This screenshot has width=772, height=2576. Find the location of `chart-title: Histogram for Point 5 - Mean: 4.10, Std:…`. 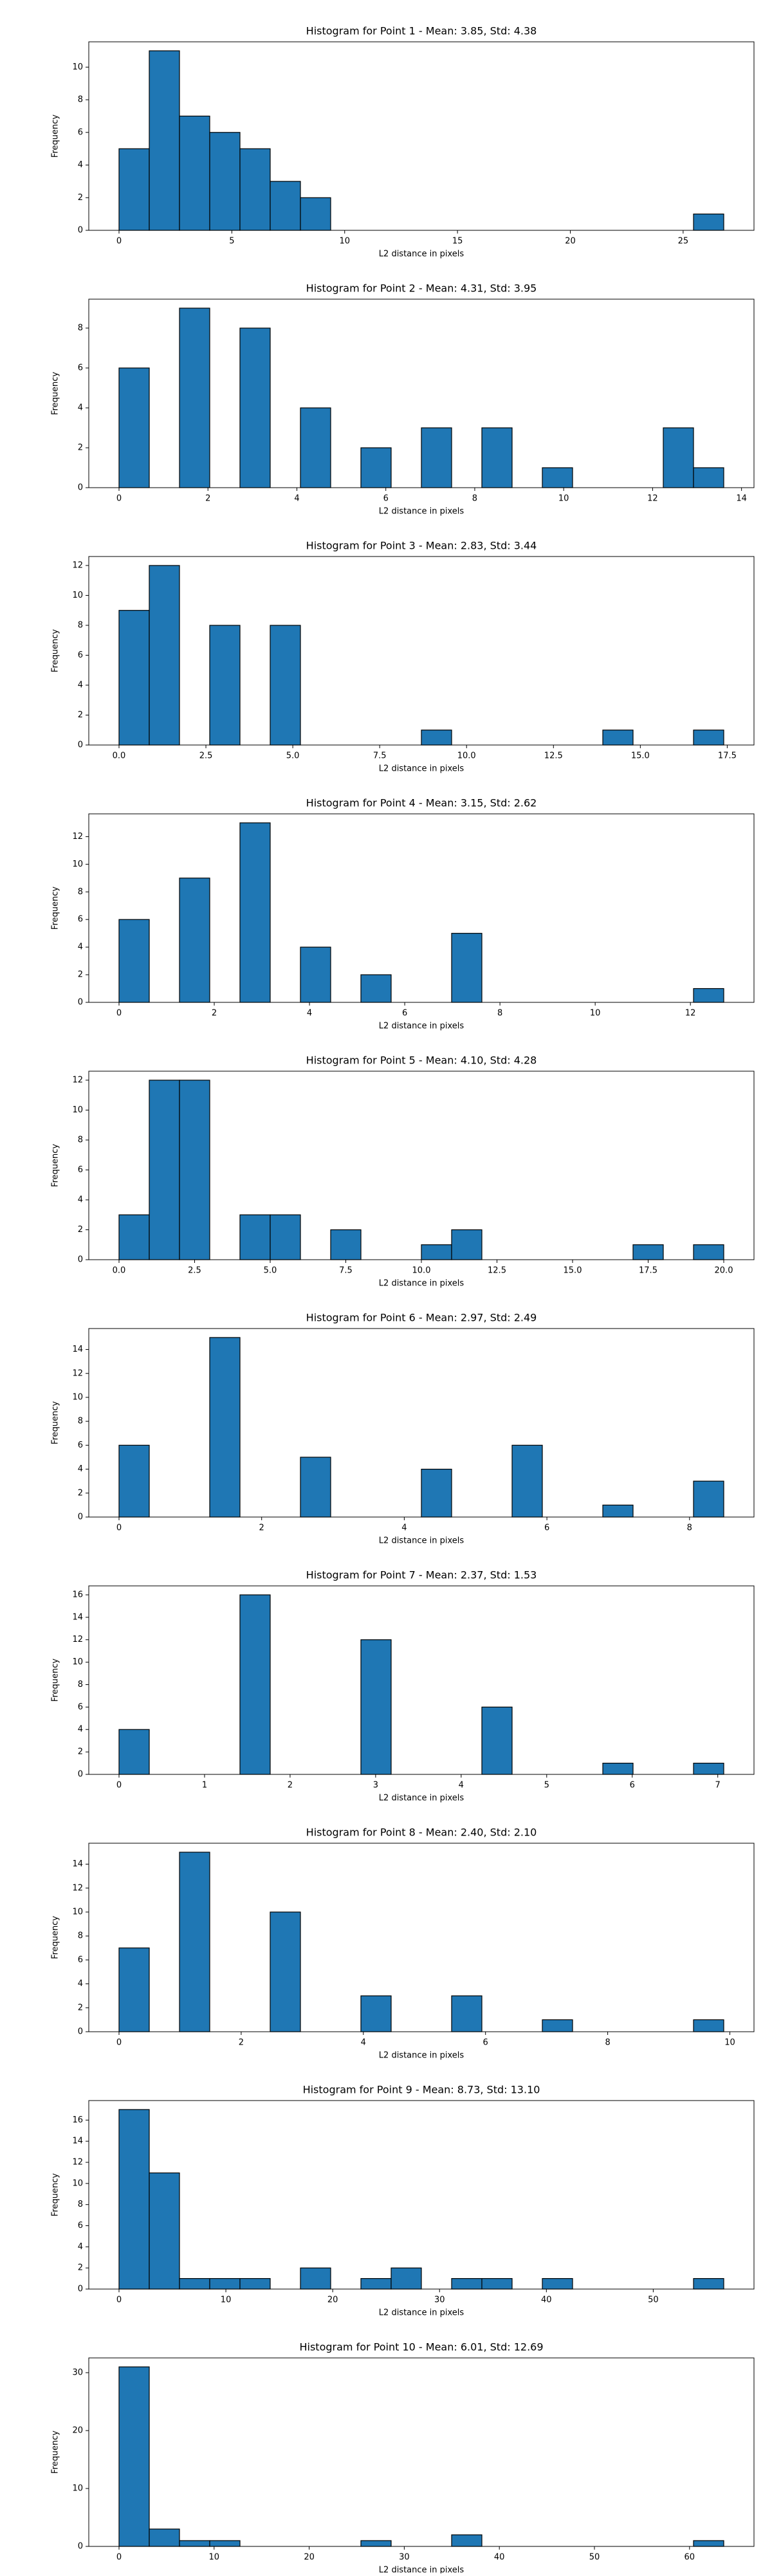

chart-title: Histogram for Point 5 - Mean: 4.10, Std:… is located at coordinates (421, 1060).